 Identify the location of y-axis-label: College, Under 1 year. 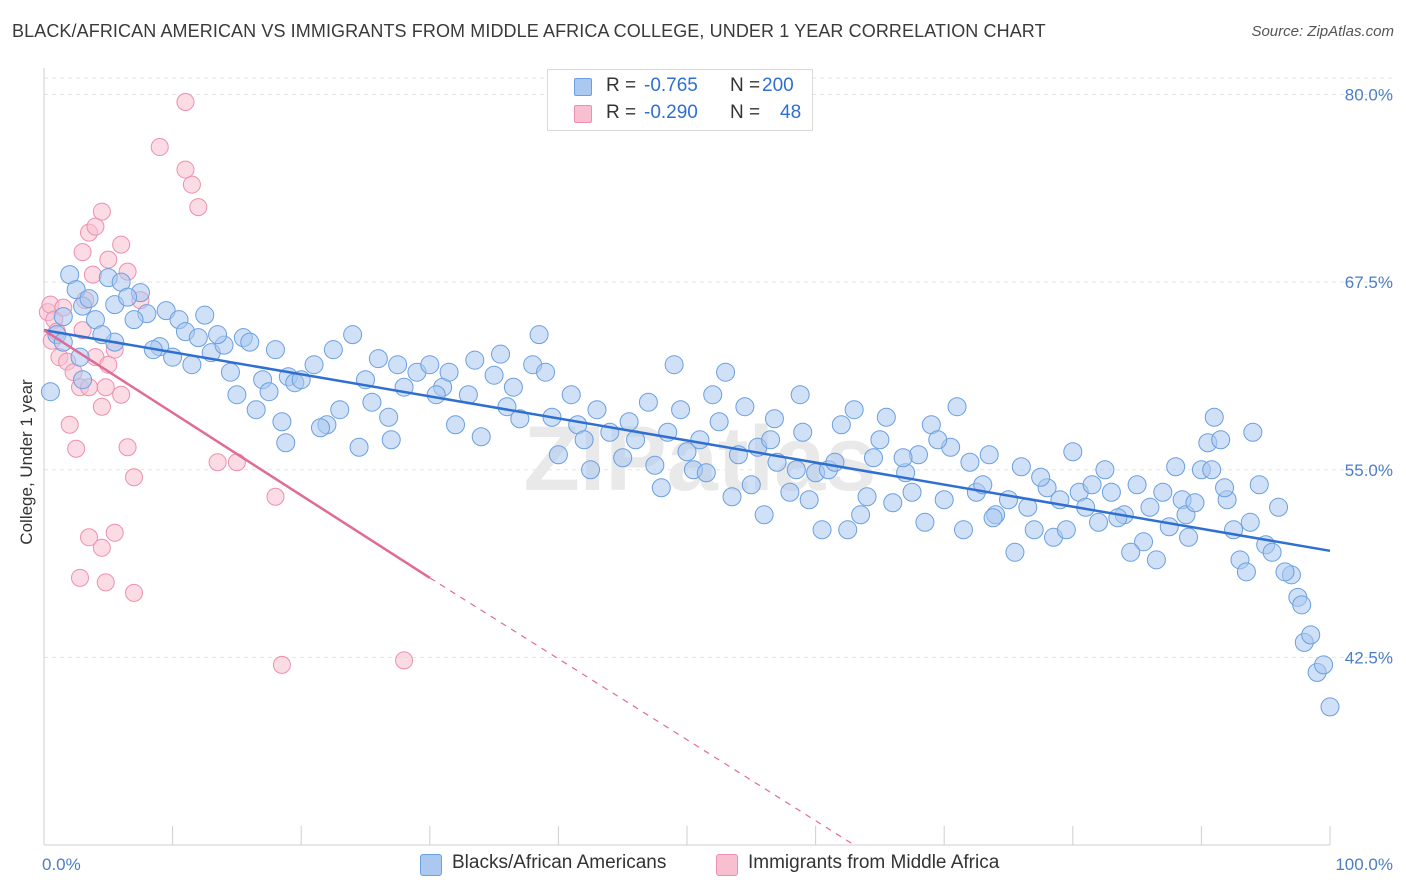
(26, 462).